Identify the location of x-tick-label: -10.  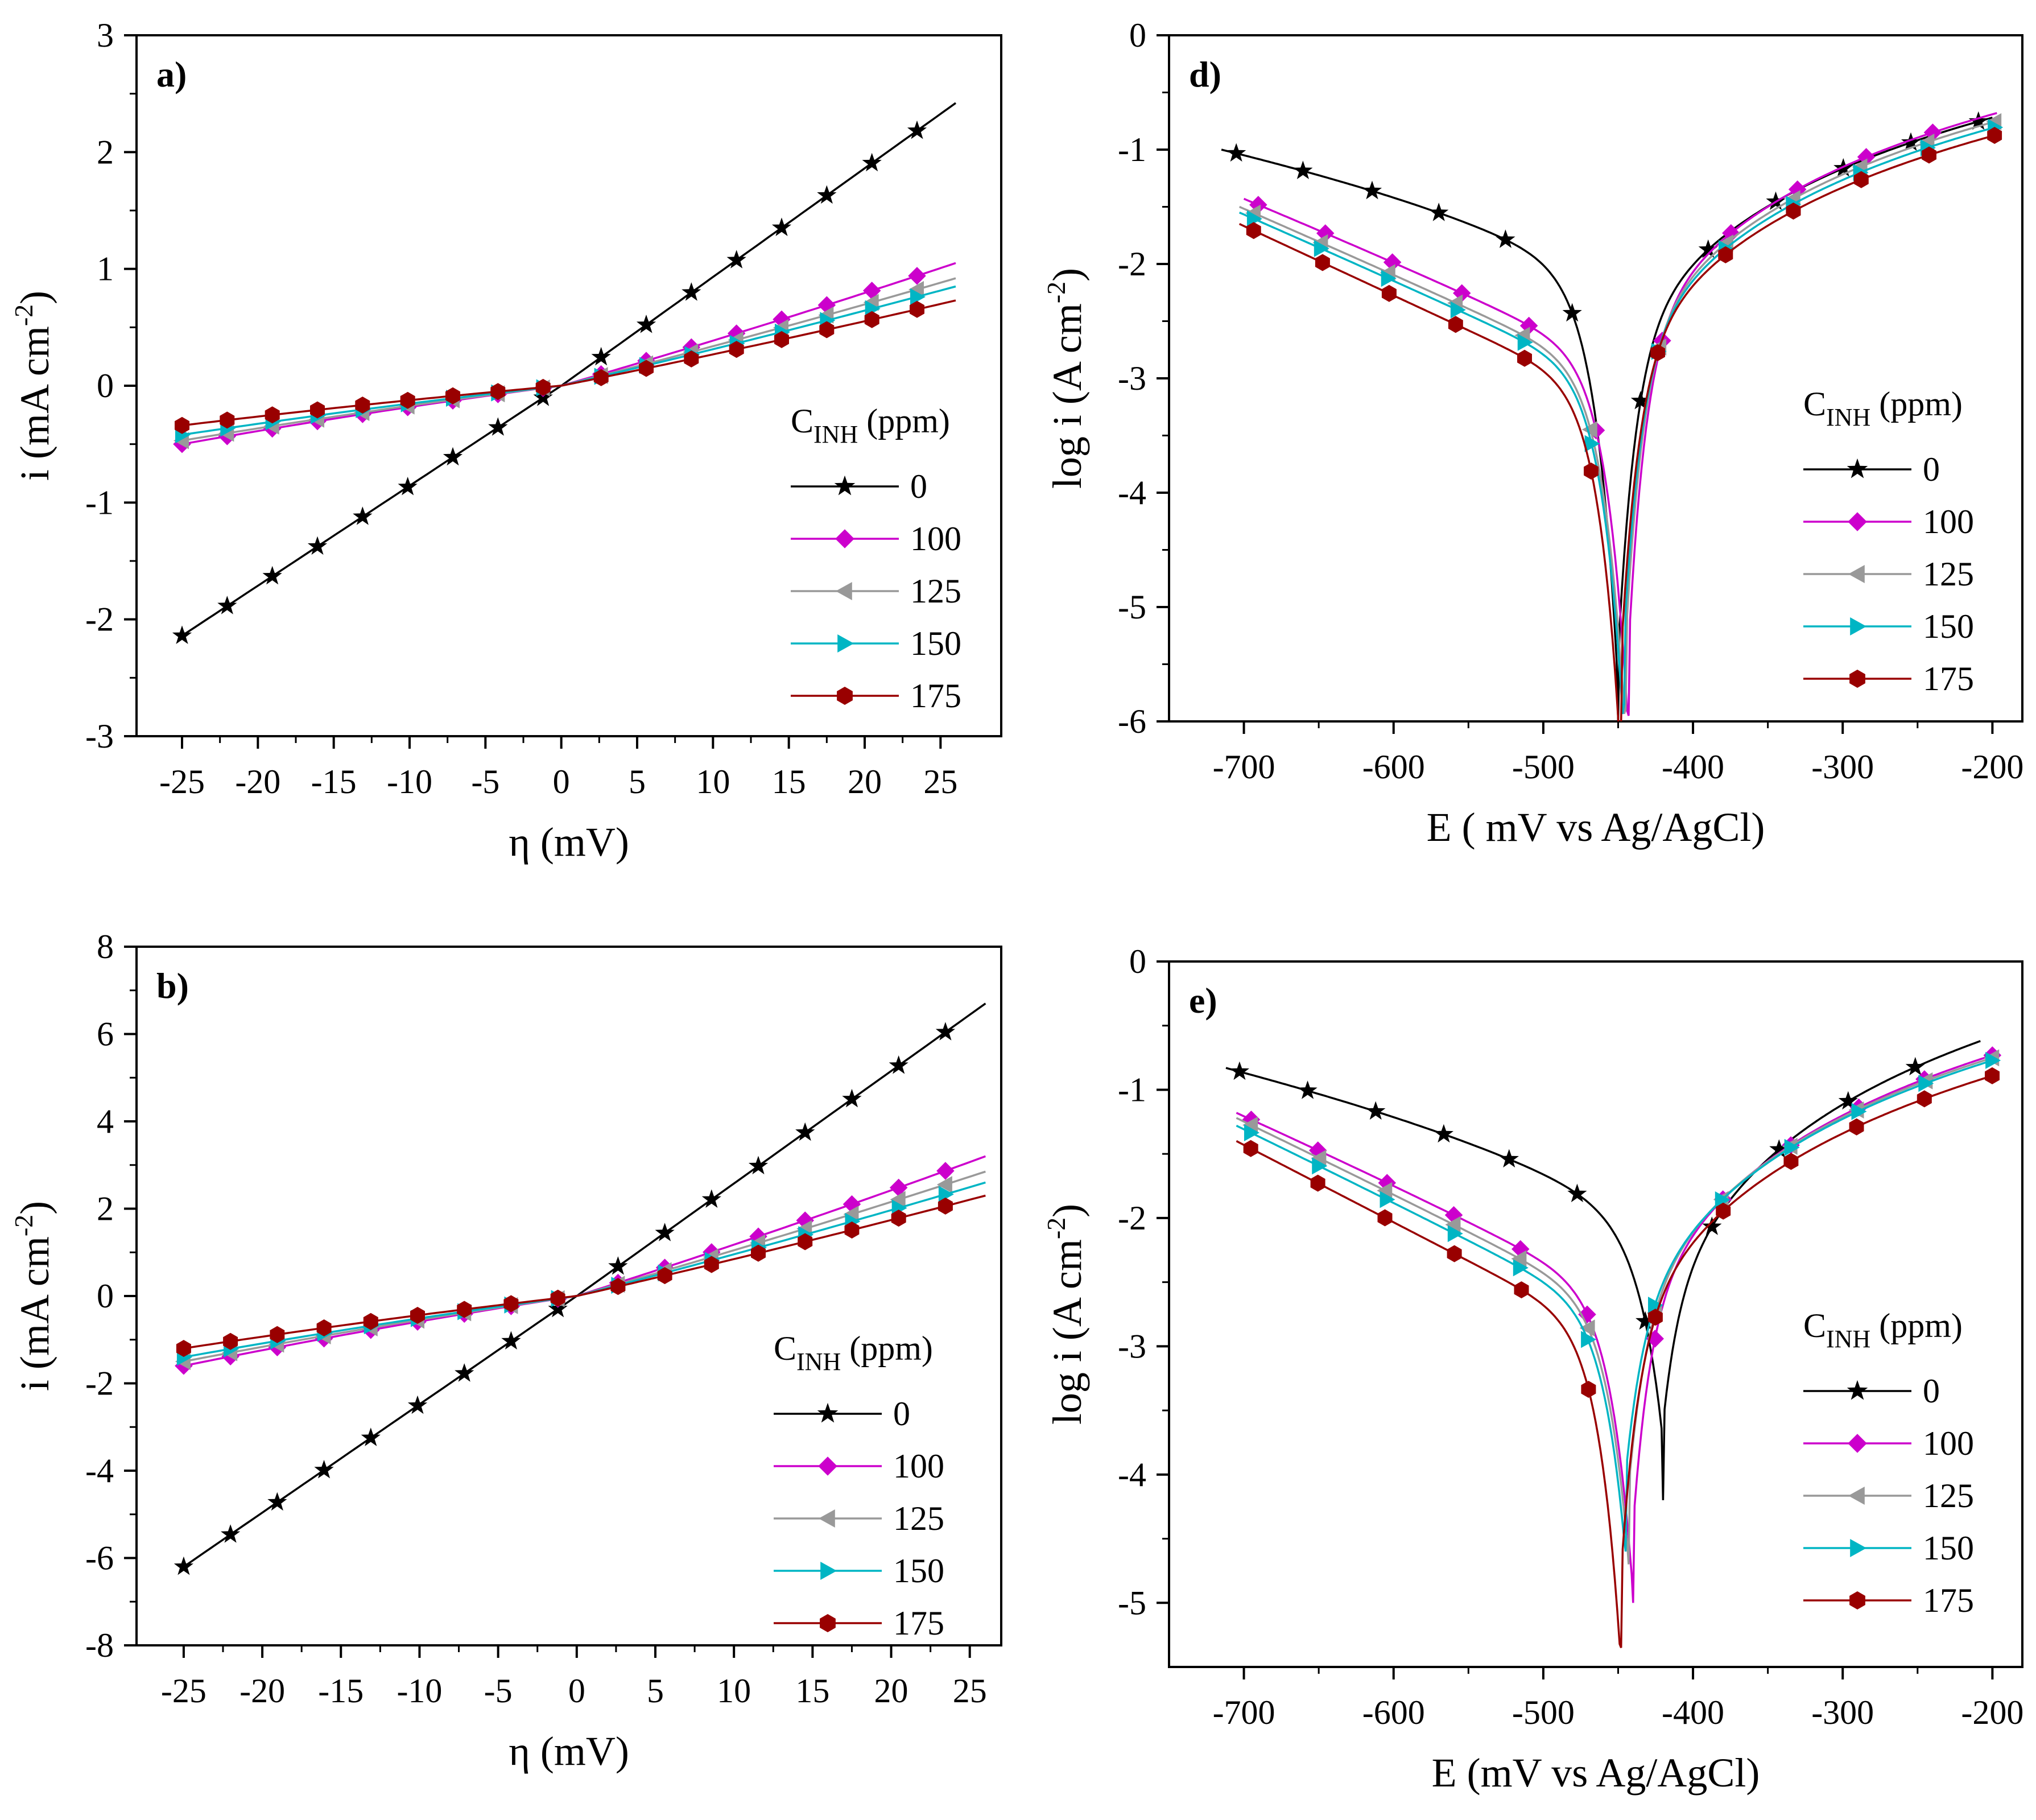
(409, 781).